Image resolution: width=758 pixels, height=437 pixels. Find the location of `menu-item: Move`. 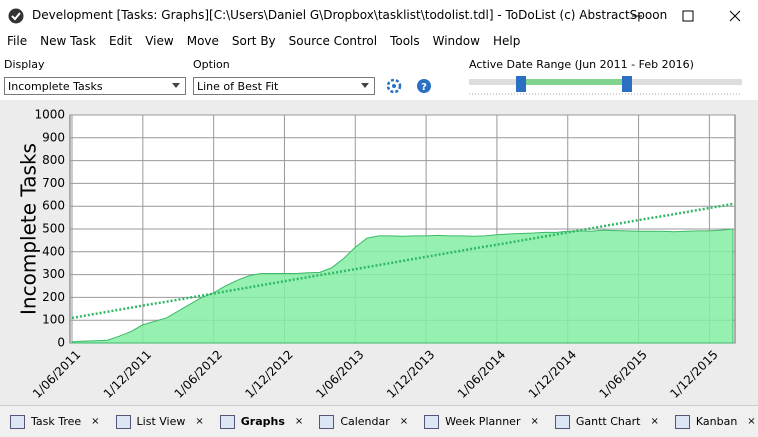

menu-item: Move is located at coordinates (202, 41).